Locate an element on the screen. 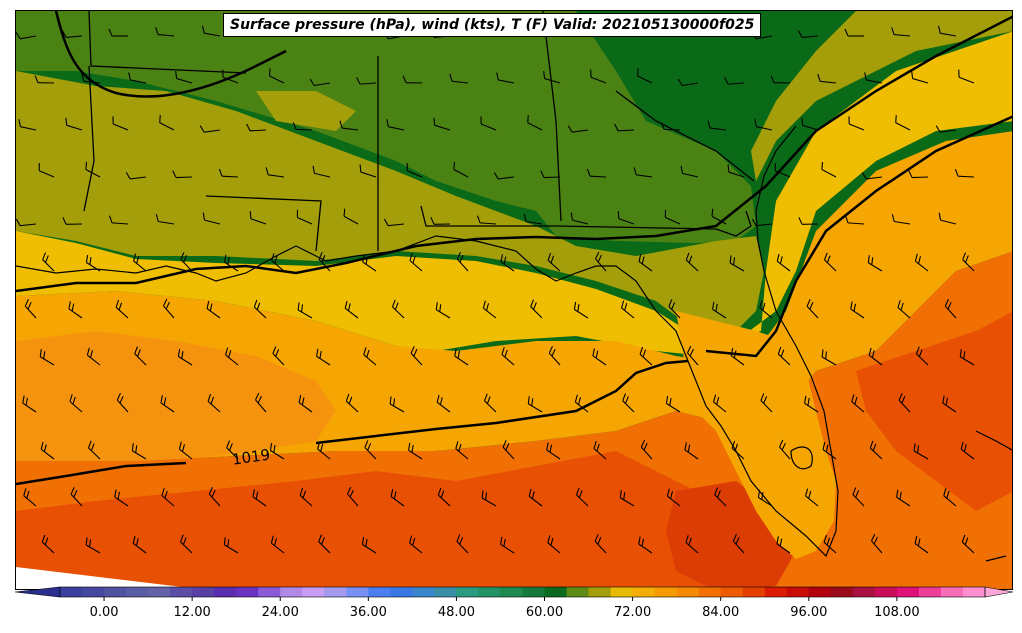  temperature-band-green-west is located at coordinates (226, 66).